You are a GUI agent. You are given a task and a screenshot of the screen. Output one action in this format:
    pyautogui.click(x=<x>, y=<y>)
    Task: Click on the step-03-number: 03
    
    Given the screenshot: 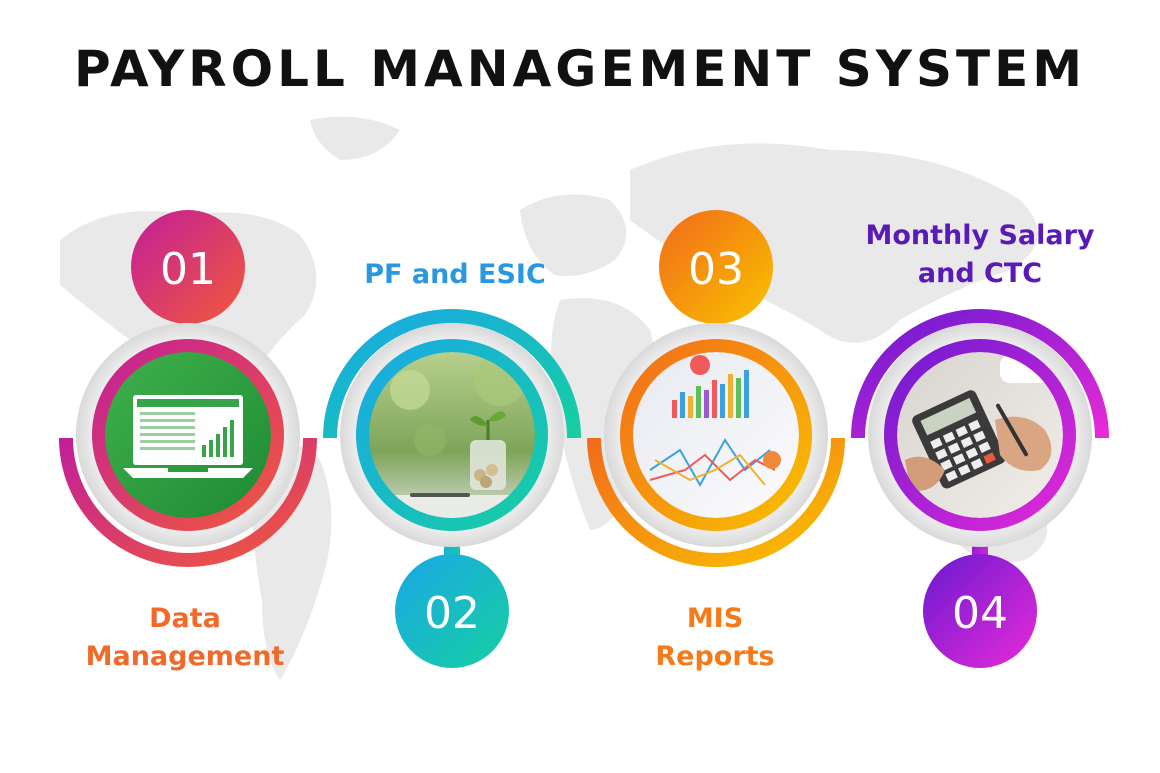 What is the action you would take?
    pyautogui.click(x=716, y=269)
    